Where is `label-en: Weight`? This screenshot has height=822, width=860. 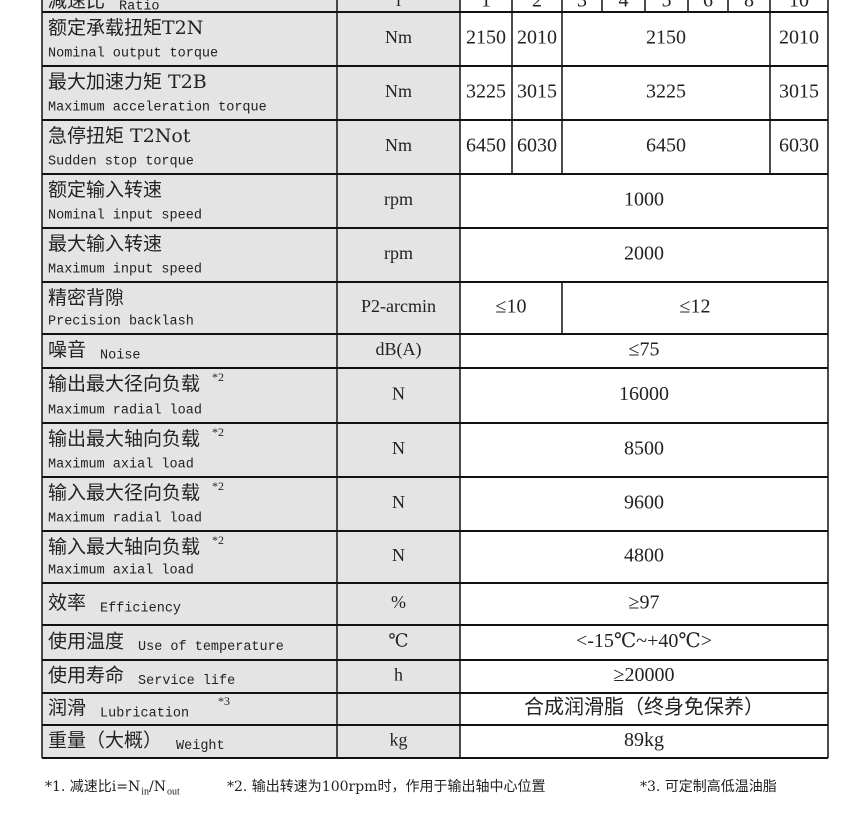
label-en: Weight is located at coordinates (200, 746).